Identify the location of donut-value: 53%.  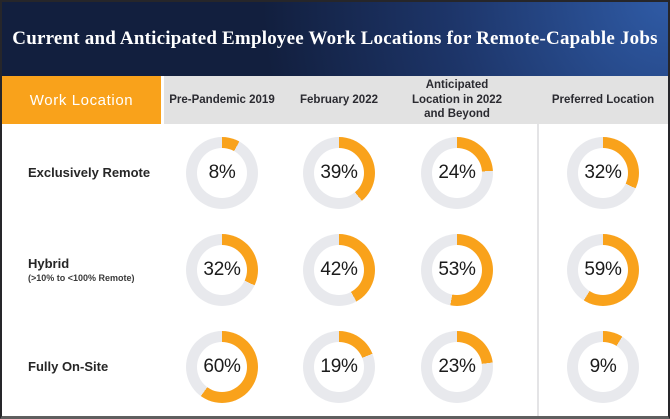
(457, 269).